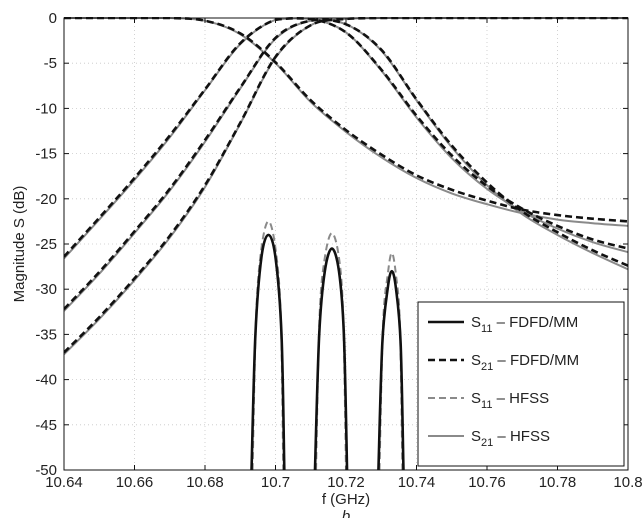 Image resolution: width=644 pixels, height=523 pixels. I want to click on legend-label: S11 – FDFD/MM, so click(524, 324).